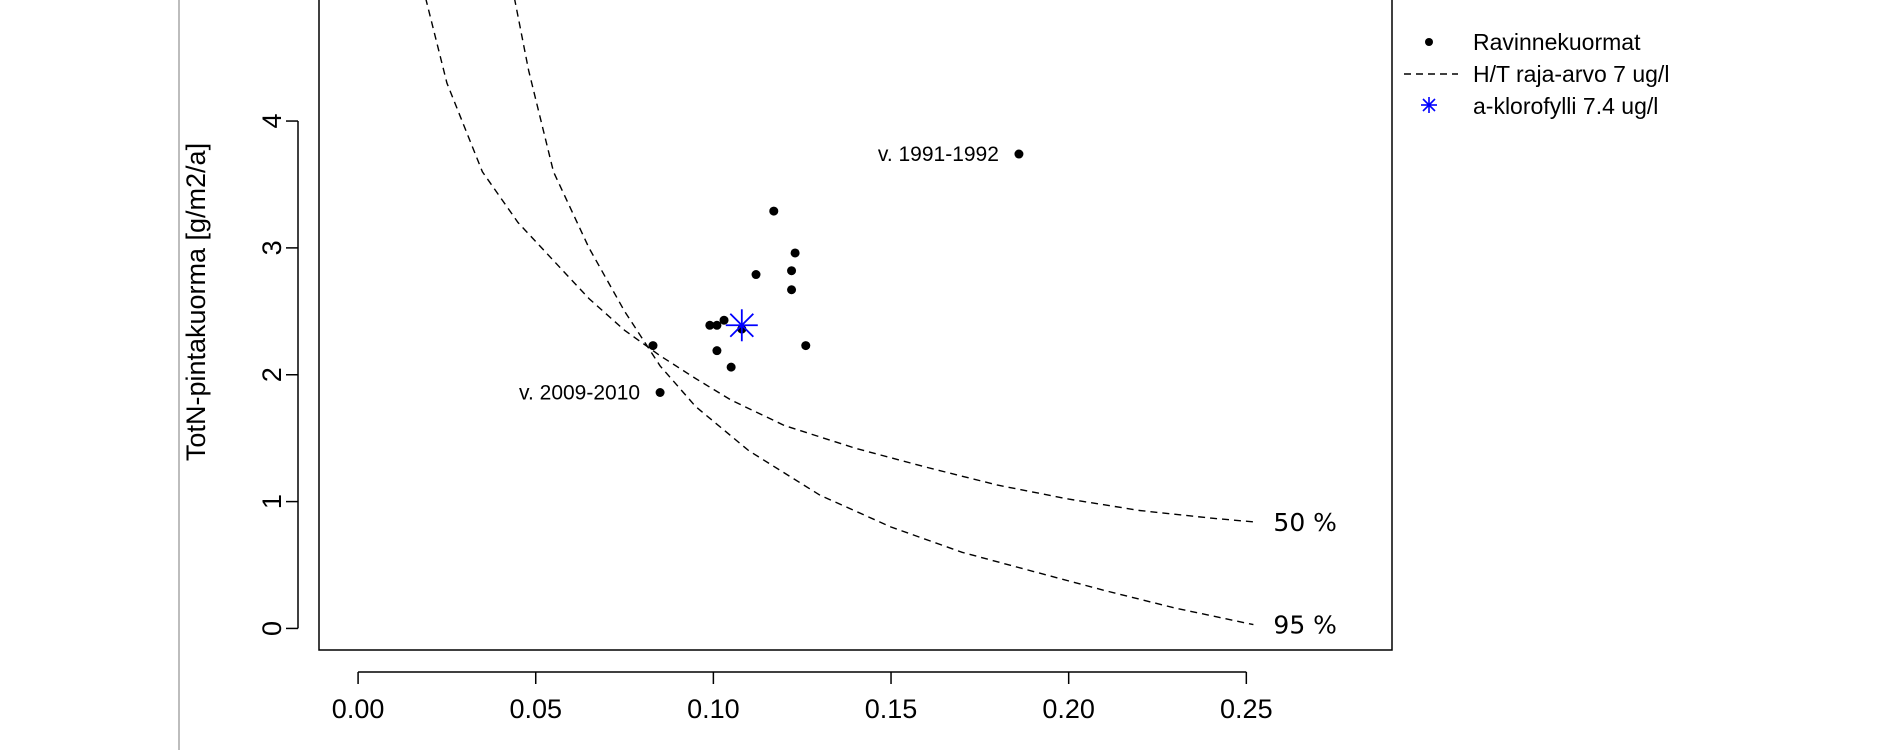 The width and height of the screenshot is (1900, 750). I want to click on point-annotations: v. 1991-1992 v. 2009-2010, so click(759, 273).